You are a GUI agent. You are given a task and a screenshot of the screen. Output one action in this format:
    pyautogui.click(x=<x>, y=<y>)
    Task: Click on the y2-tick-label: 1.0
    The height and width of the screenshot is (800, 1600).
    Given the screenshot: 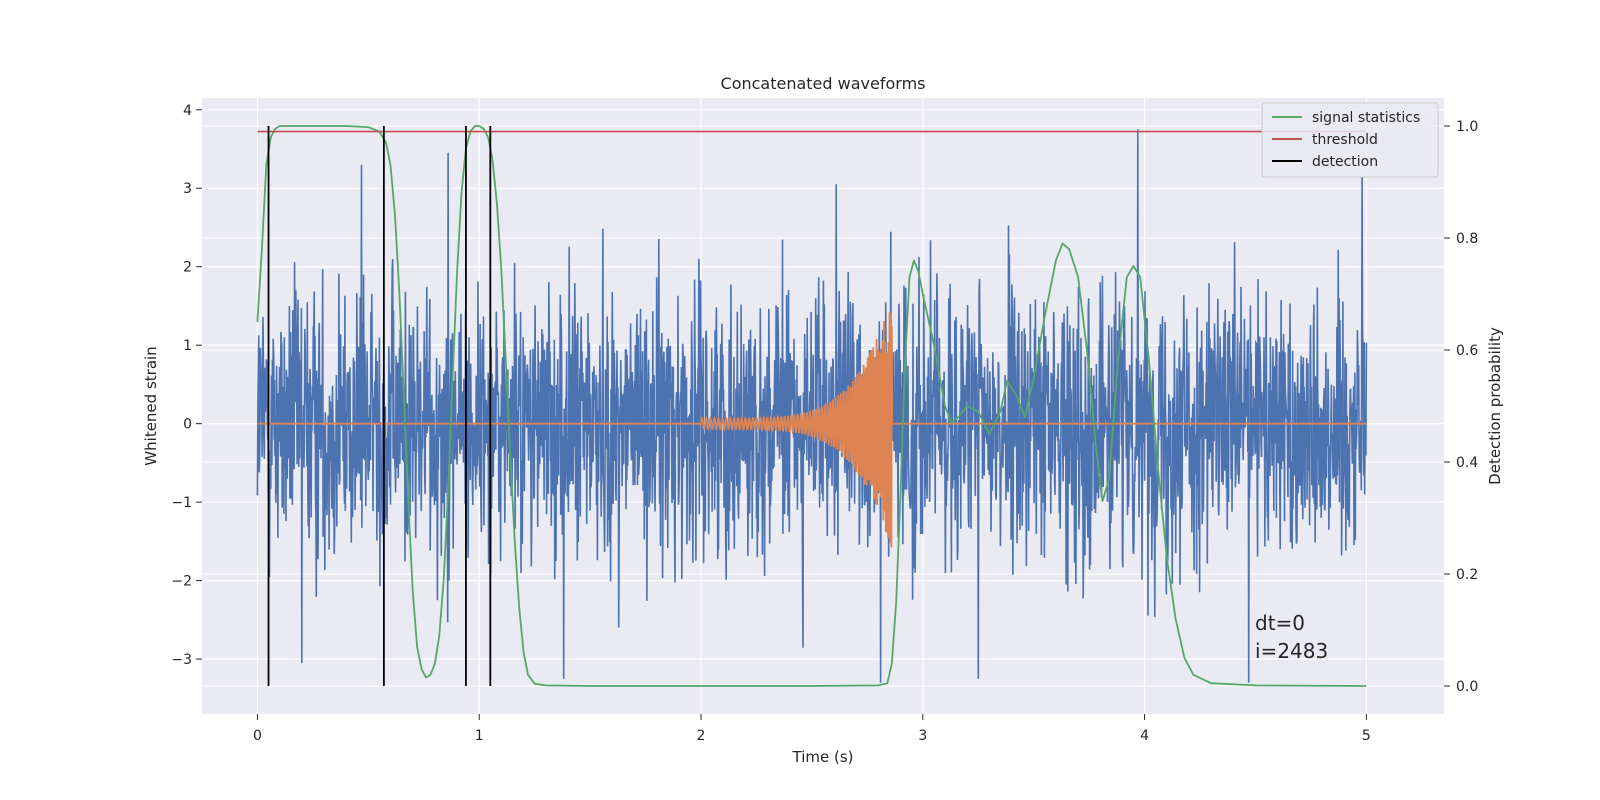 What is the action you would take?
    pyautogui.click(x=1467, y=127)
    